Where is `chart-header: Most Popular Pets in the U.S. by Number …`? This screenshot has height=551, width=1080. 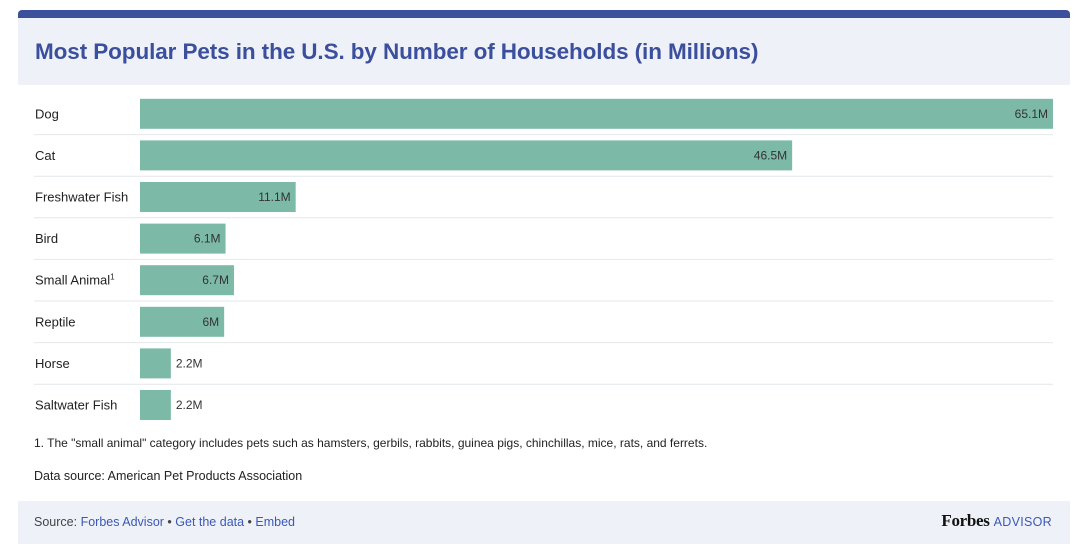
chart-header: Most Popular Pets in the U.S. by Number … is located at coordinates (544, 51).